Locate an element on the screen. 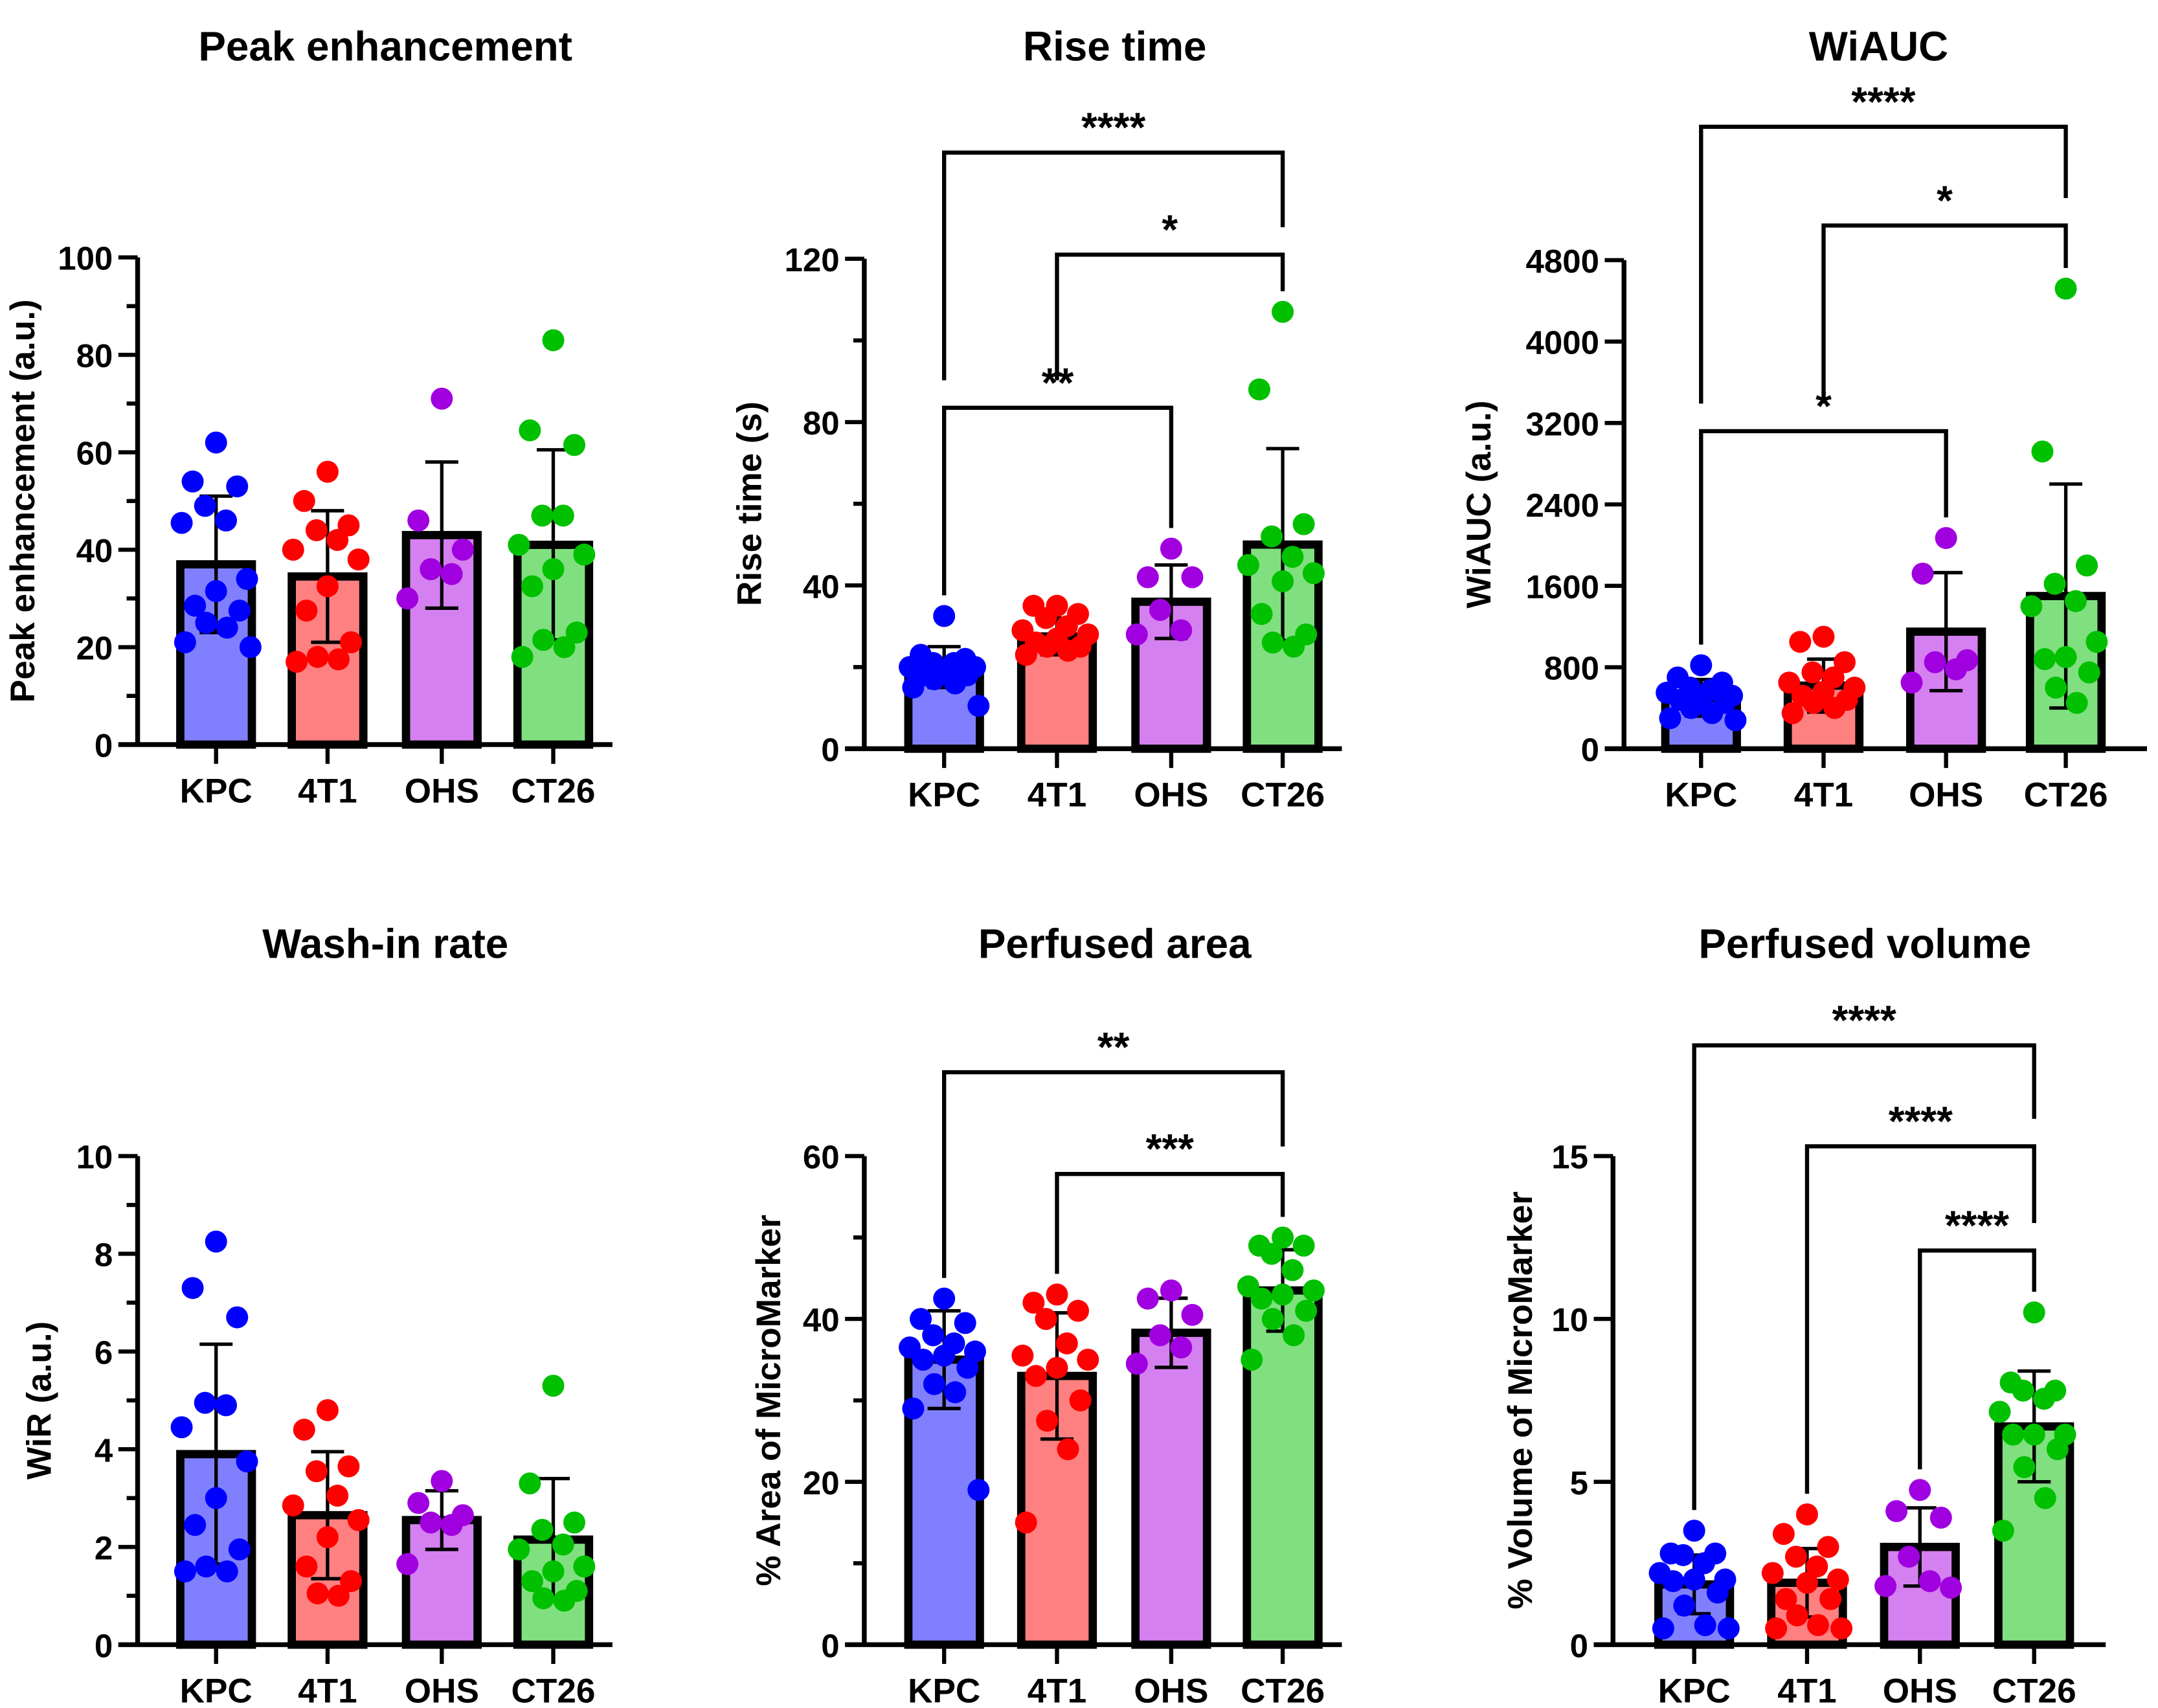 The width and height of the screenshot is (2158, 1708). y-axis-label: WiAUC (a.u.) is located at coordinates (1479, 504).